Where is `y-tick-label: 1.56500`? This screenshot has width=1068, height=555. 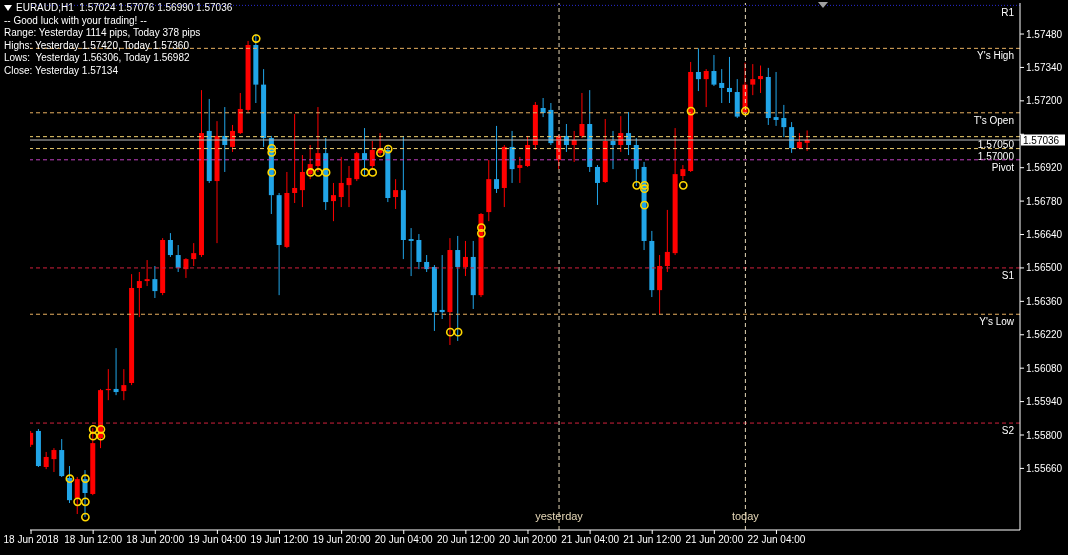 y-tick-label: 1.56500 is located at coordinates (1044, 268).